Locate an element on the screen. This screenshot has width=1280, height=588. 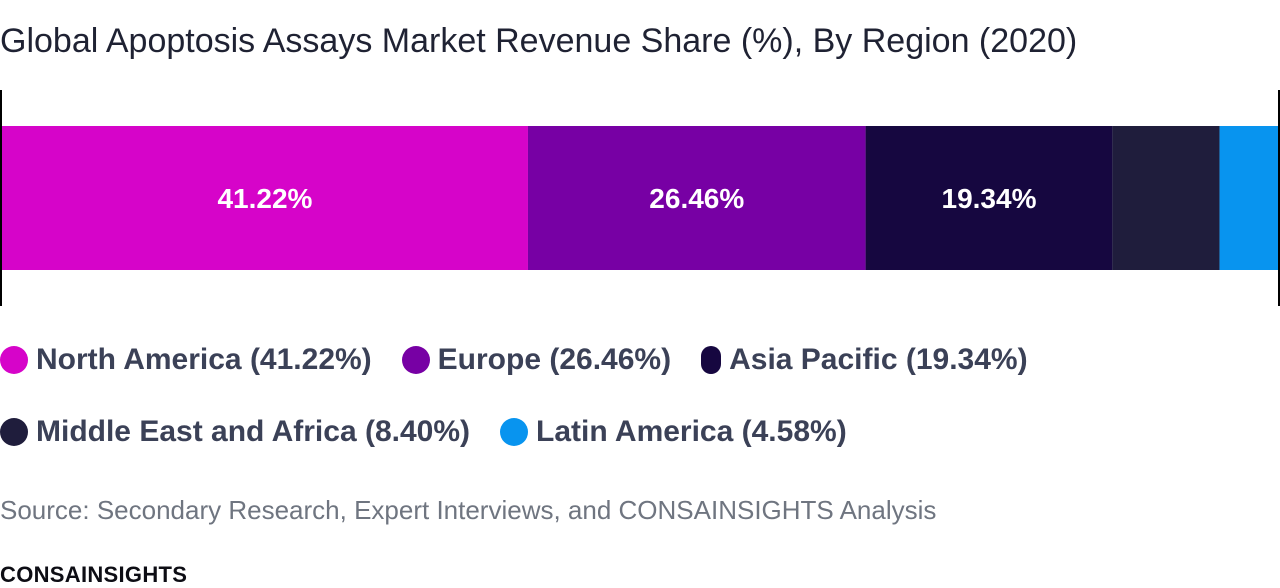
data-label-north-america: 41.22% is located at coordinates (264, 198).